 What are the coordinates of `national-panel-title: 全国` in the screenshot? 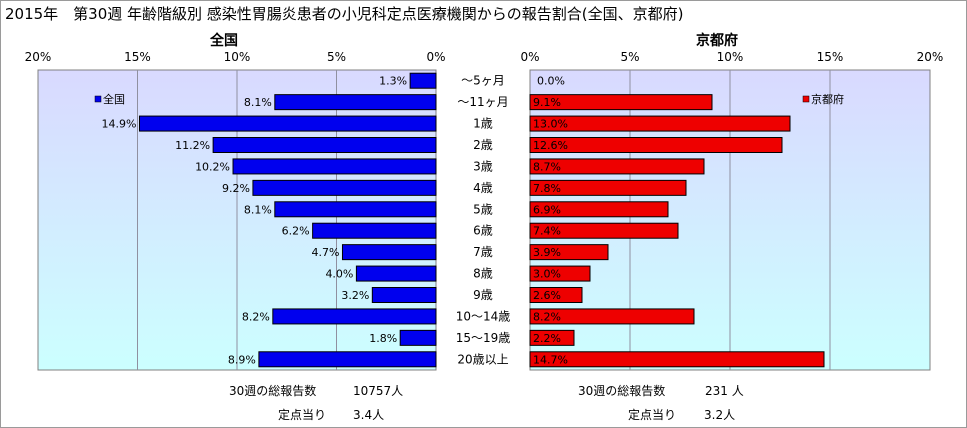 It's located at (224, 41).